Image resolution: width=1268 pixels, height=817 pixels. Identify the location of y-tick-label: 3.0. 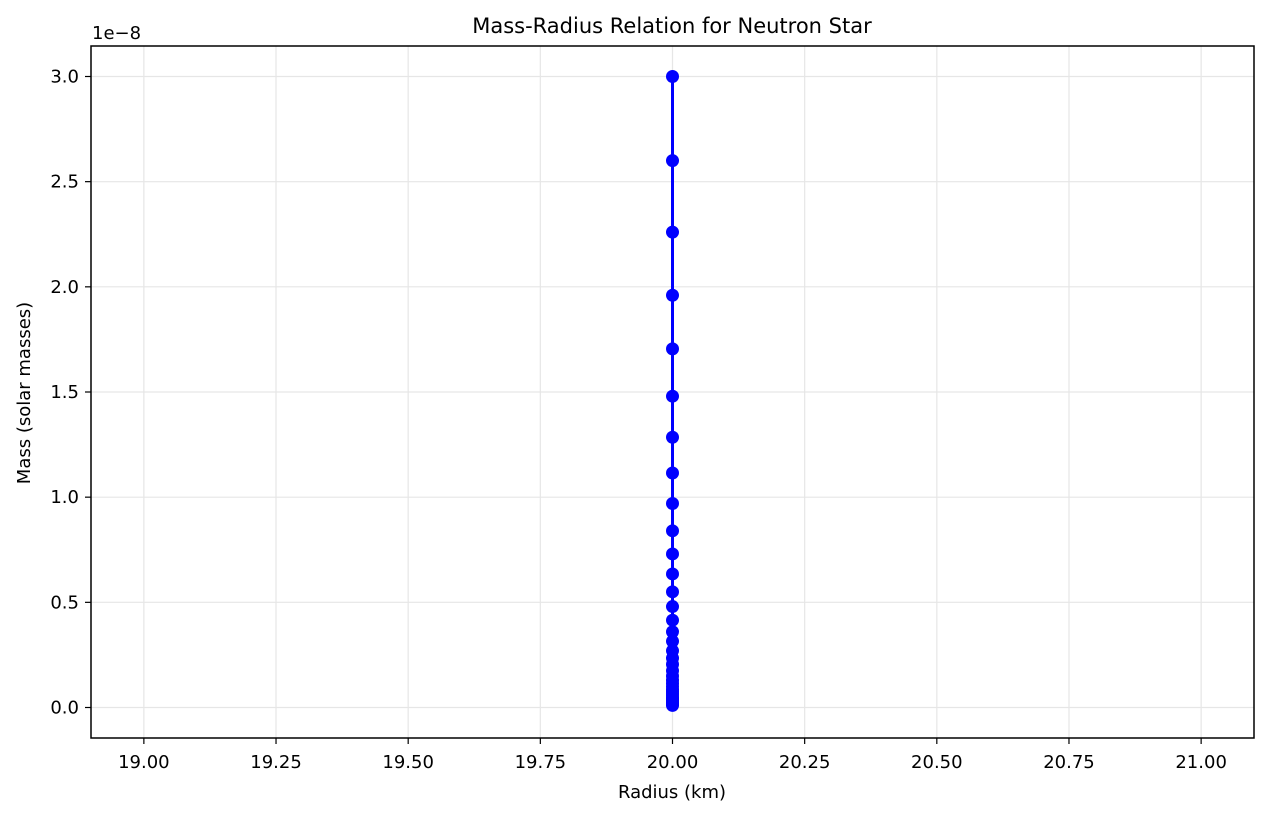
(64, 76).